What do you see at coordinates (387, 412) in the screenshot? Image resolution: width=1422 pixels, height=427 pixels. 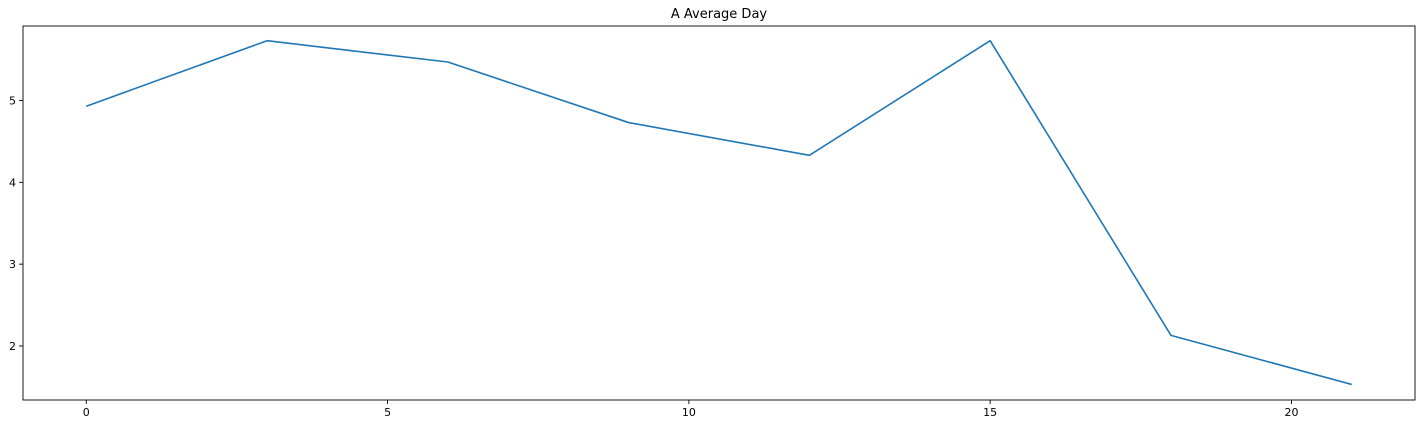 I see `x-tick-label: 5` at bounding box center [387, 412].